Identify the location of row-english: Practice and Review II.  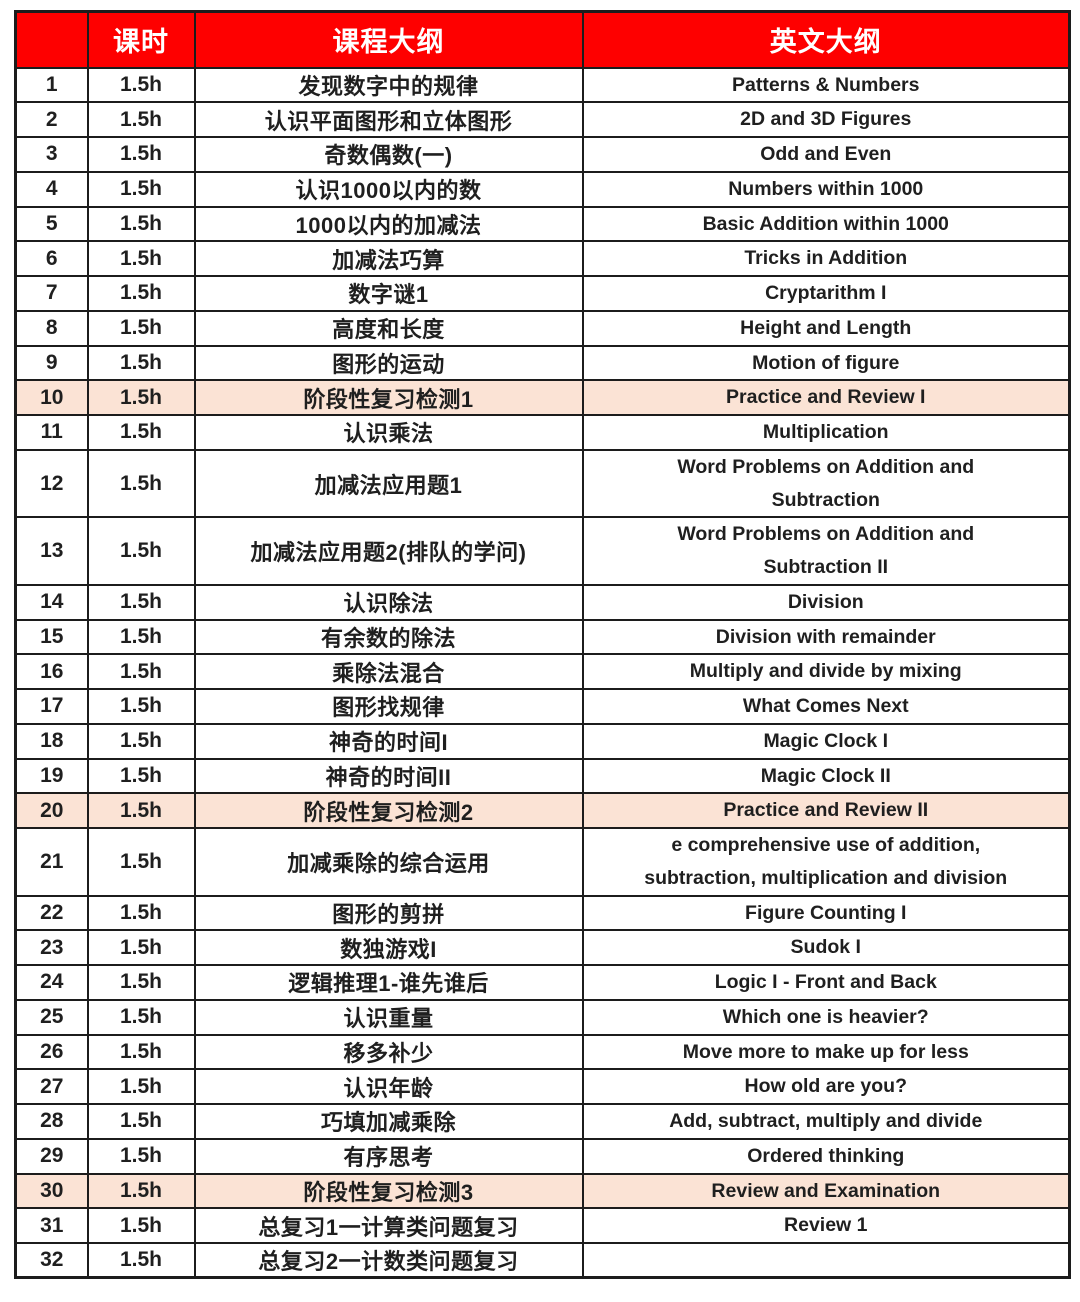
(826, 810).